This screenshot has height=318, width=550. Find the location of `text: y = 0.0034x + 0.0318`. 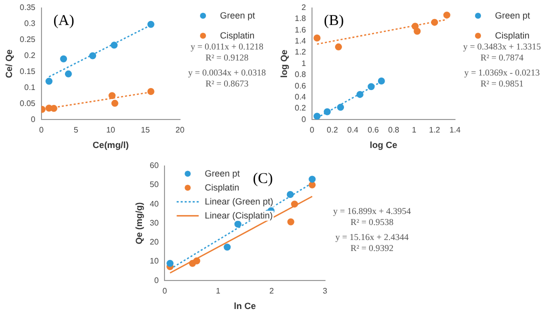

text: y = 0.0034x + 0.0318 is located at coordinates (227, 72).